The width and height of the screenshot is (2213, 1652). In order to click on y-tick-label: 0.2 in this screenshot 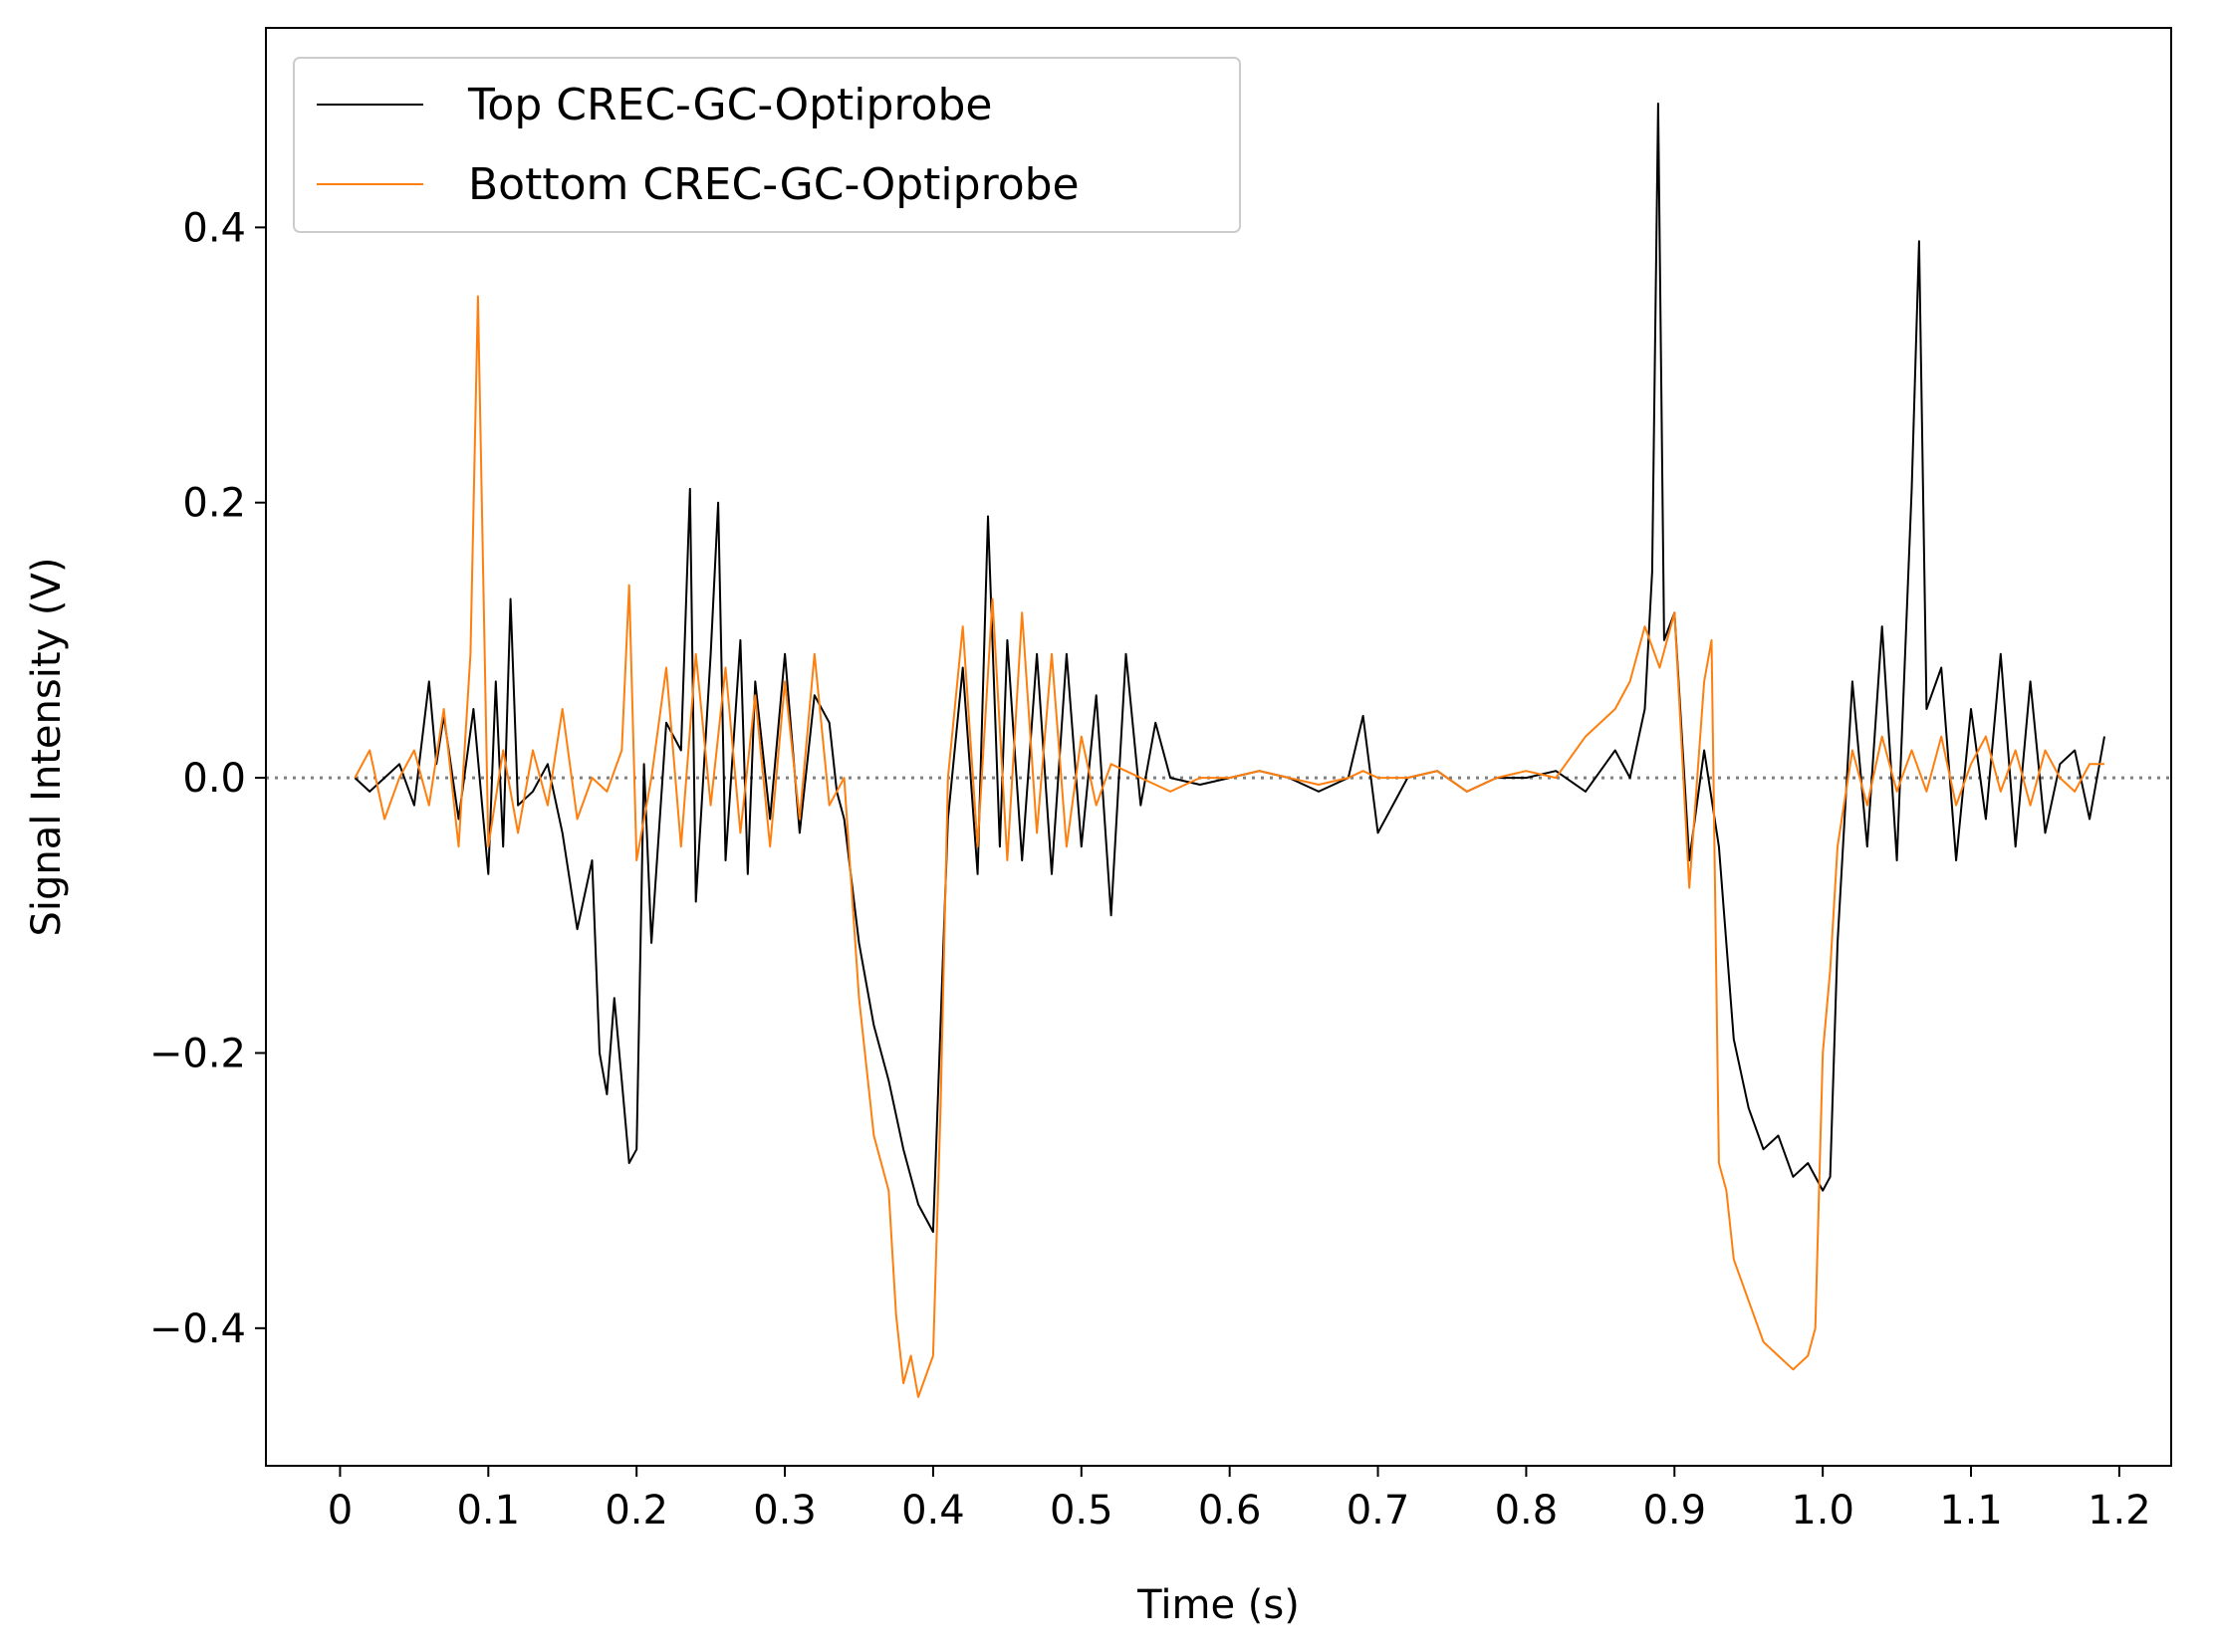, I will do `click(214, 504)`.